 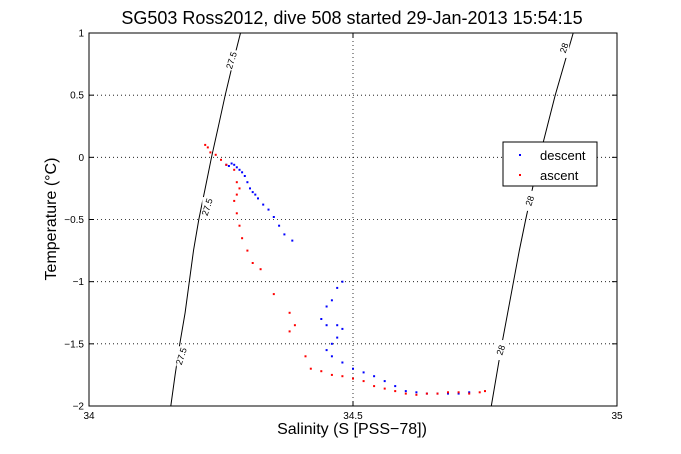 I want to click on y-axis-label: Temperature (°C), so click(x=51, y=219).